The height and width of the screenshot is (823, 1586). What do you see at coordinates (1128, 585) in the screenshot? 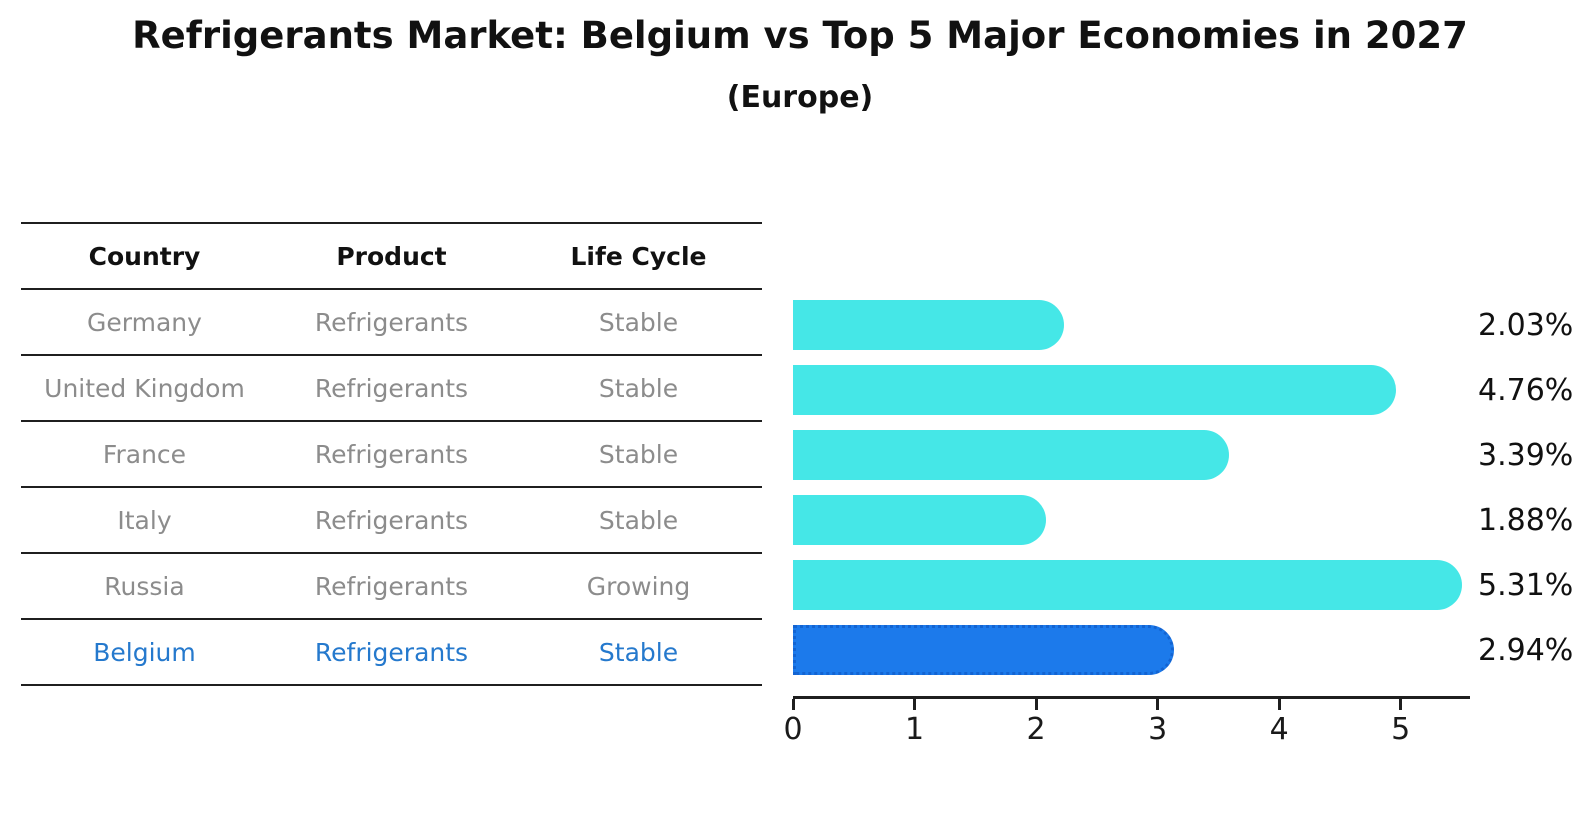
I see `bar-russia` at bounding box center [1128, 585].